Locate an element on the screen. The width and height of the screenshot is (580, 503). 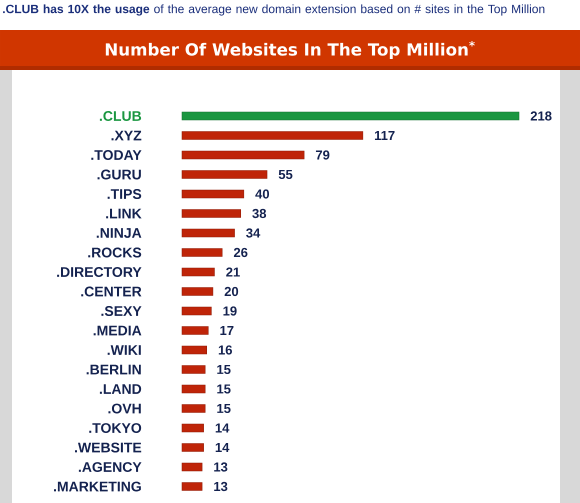
data-label: 117 is located at coordinates (384, 135).